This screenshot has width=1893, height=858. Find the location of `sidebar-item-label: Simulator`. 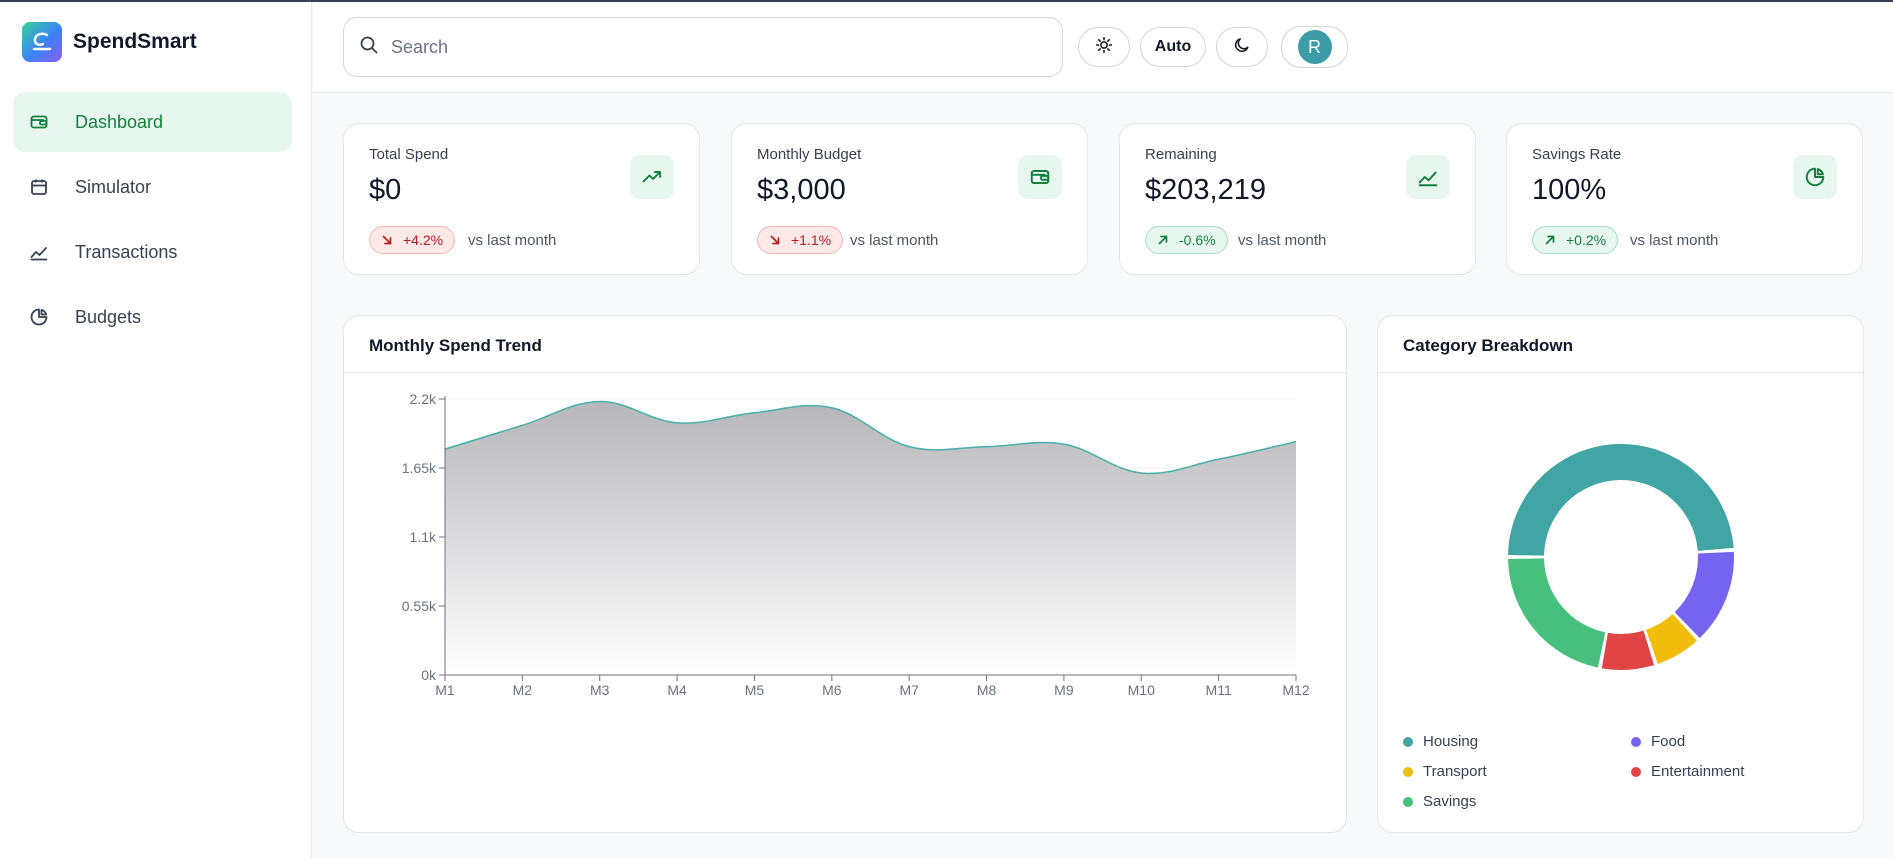

sidebar-item-label: Simulator is located at coordinates (113, 186).